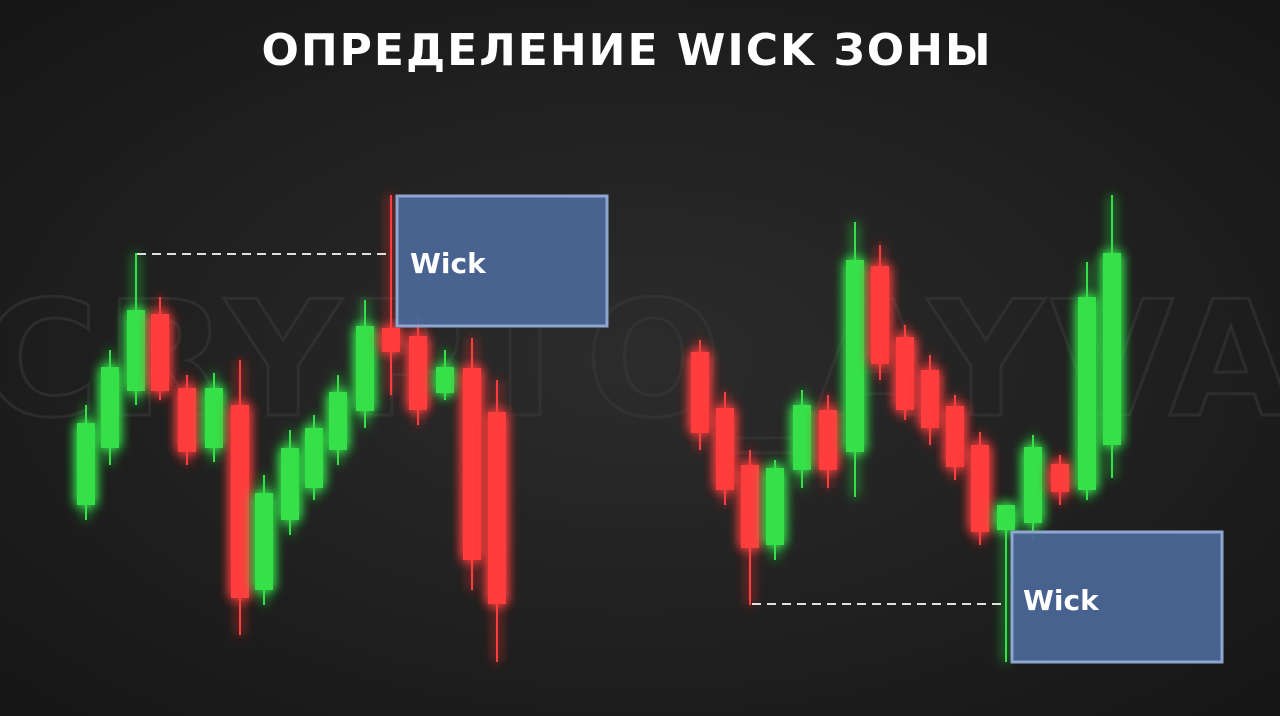 The height and width of the screenshot is (716, 1280). I want to click on title: ОПРЕДЕЛЕНИЕ WICK ЗОНЫ, so click(626, 50).